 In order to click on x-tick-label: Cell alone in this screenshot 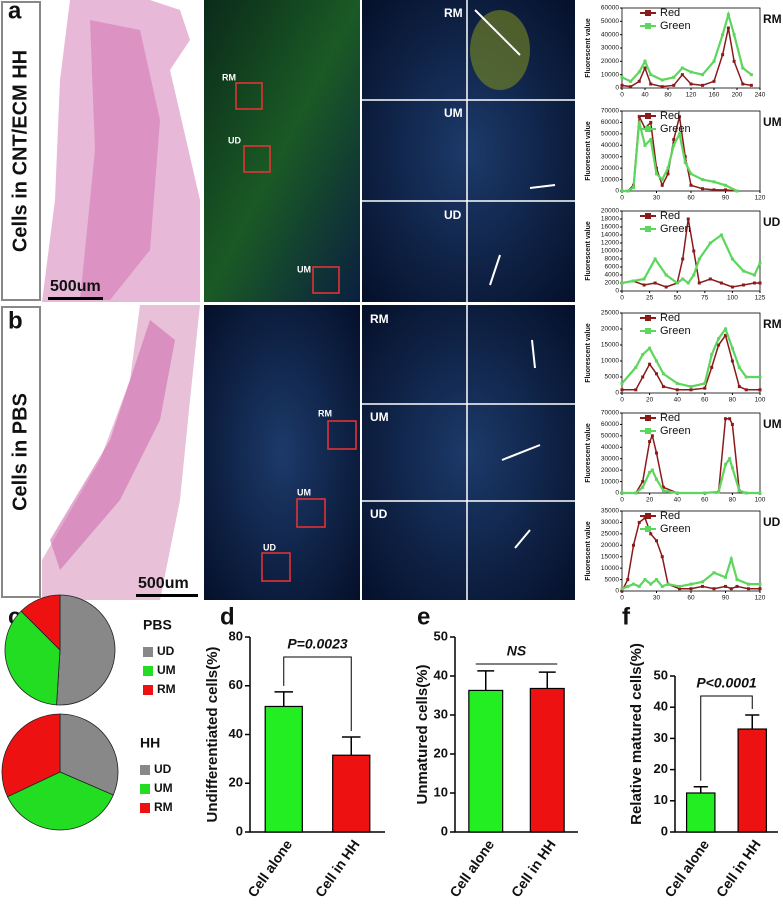, I will do `click(269, 869)`.